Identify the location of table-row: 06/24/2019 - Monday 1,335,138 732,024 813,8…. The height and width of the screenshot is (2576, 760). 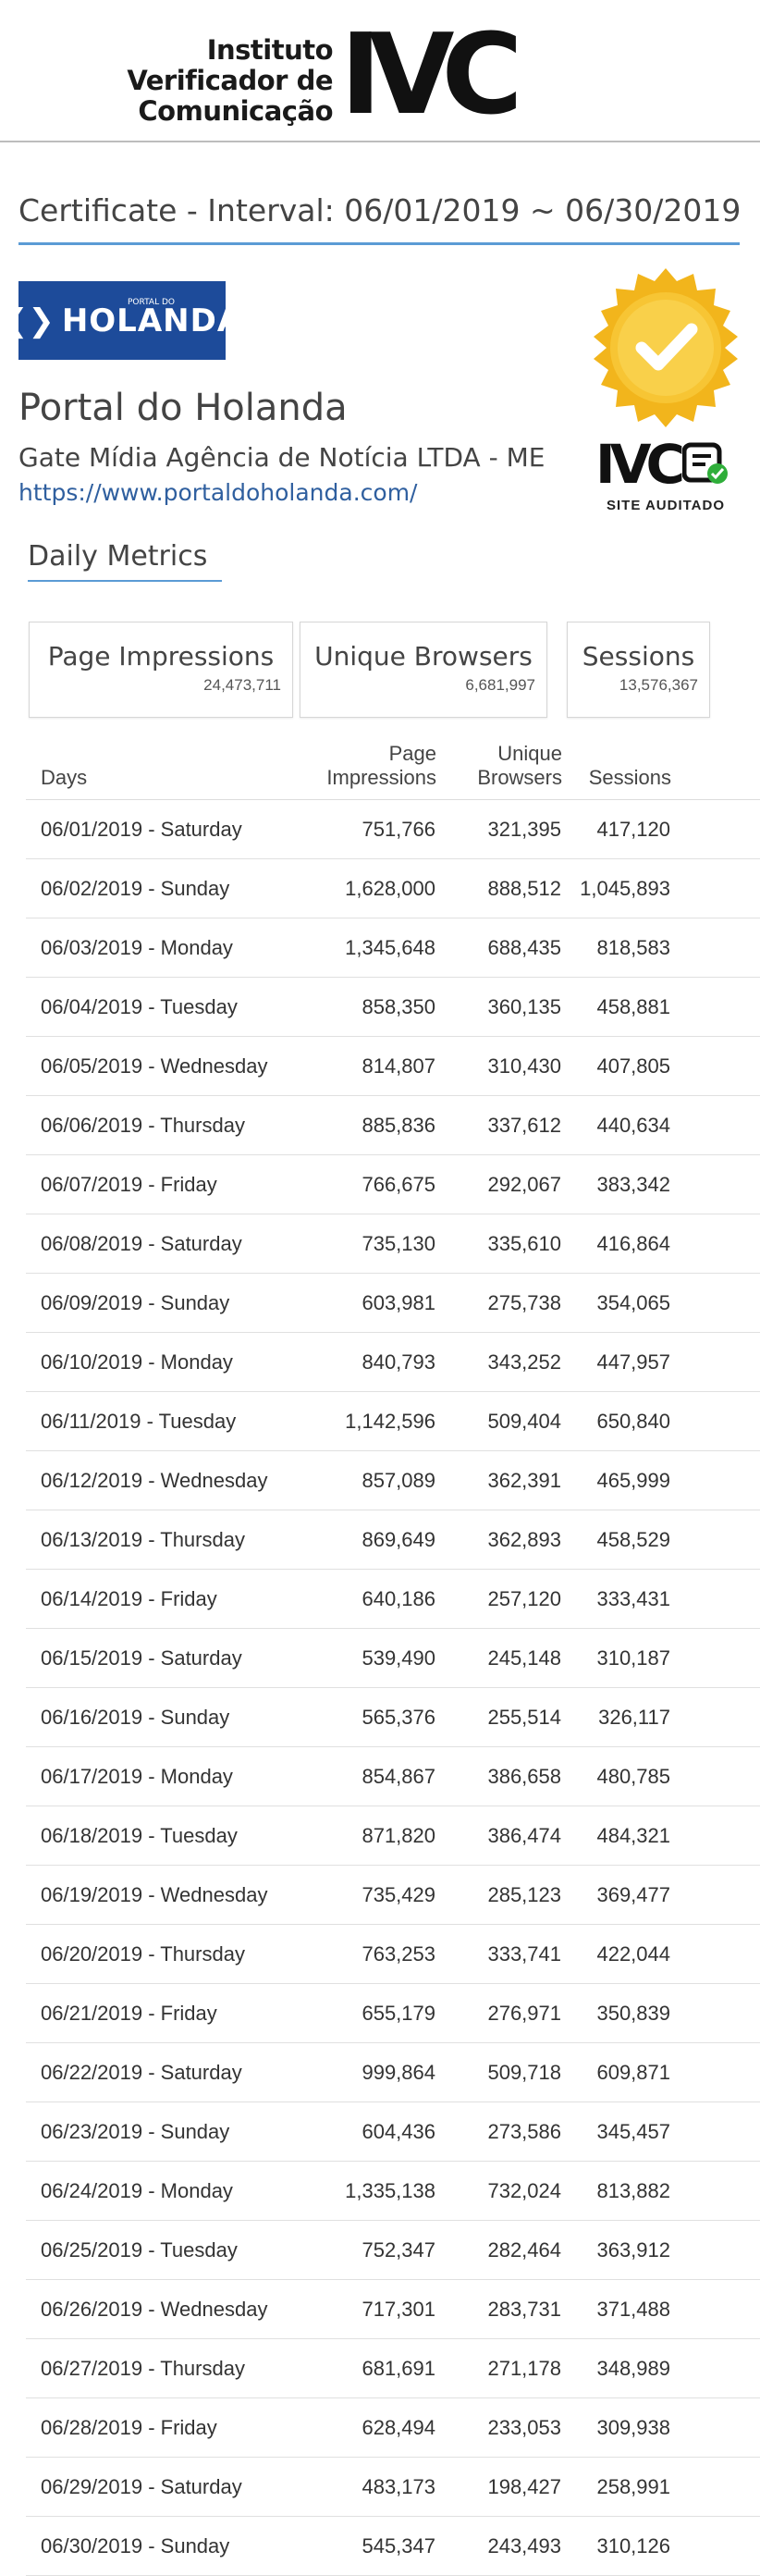
(393, 2191).